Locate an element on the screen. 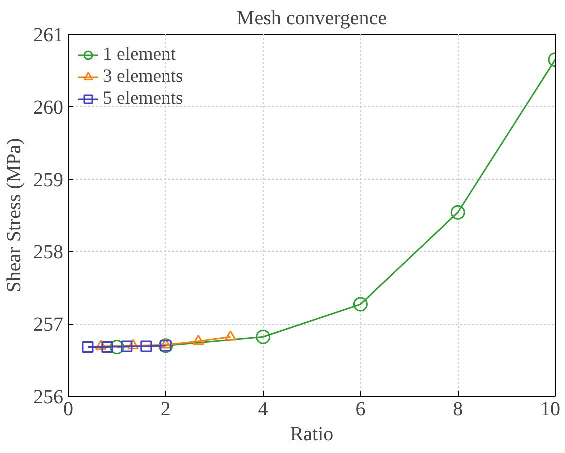  legend-label: 1 element is located at coordinates (139, 55).